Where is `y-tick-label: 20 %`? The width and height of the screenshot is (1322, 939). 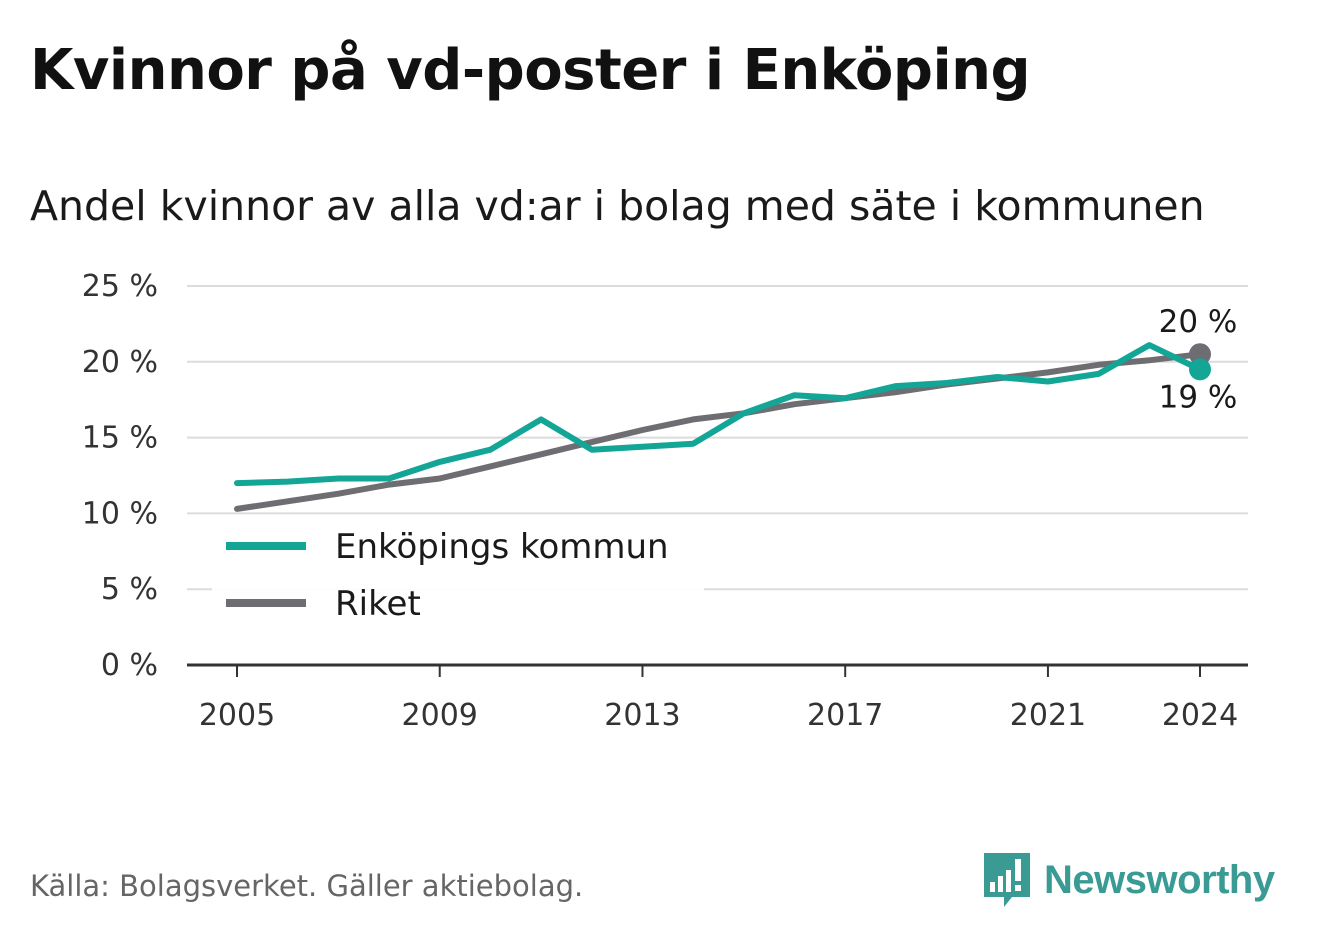
y-tick-label: 20 % is located at coordinates (120, 362).